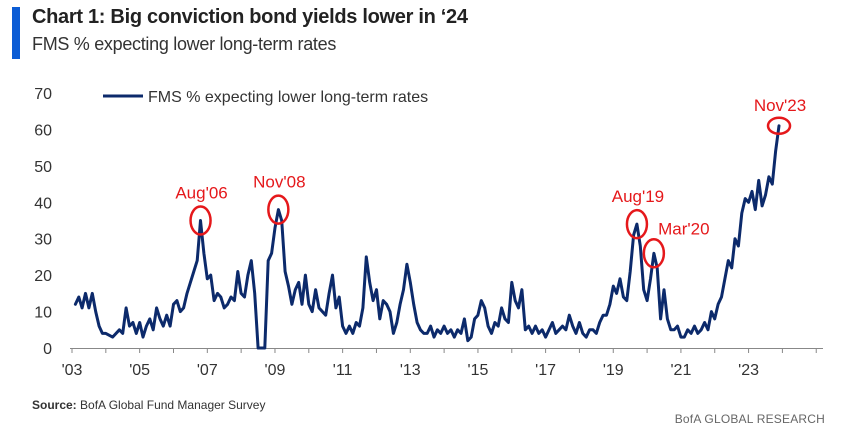 The height and width of the screenshot is (442, 865). Describe the element at coordinates (748, 370) in the screenshot. I see `x-tick-label: '23` at that location.